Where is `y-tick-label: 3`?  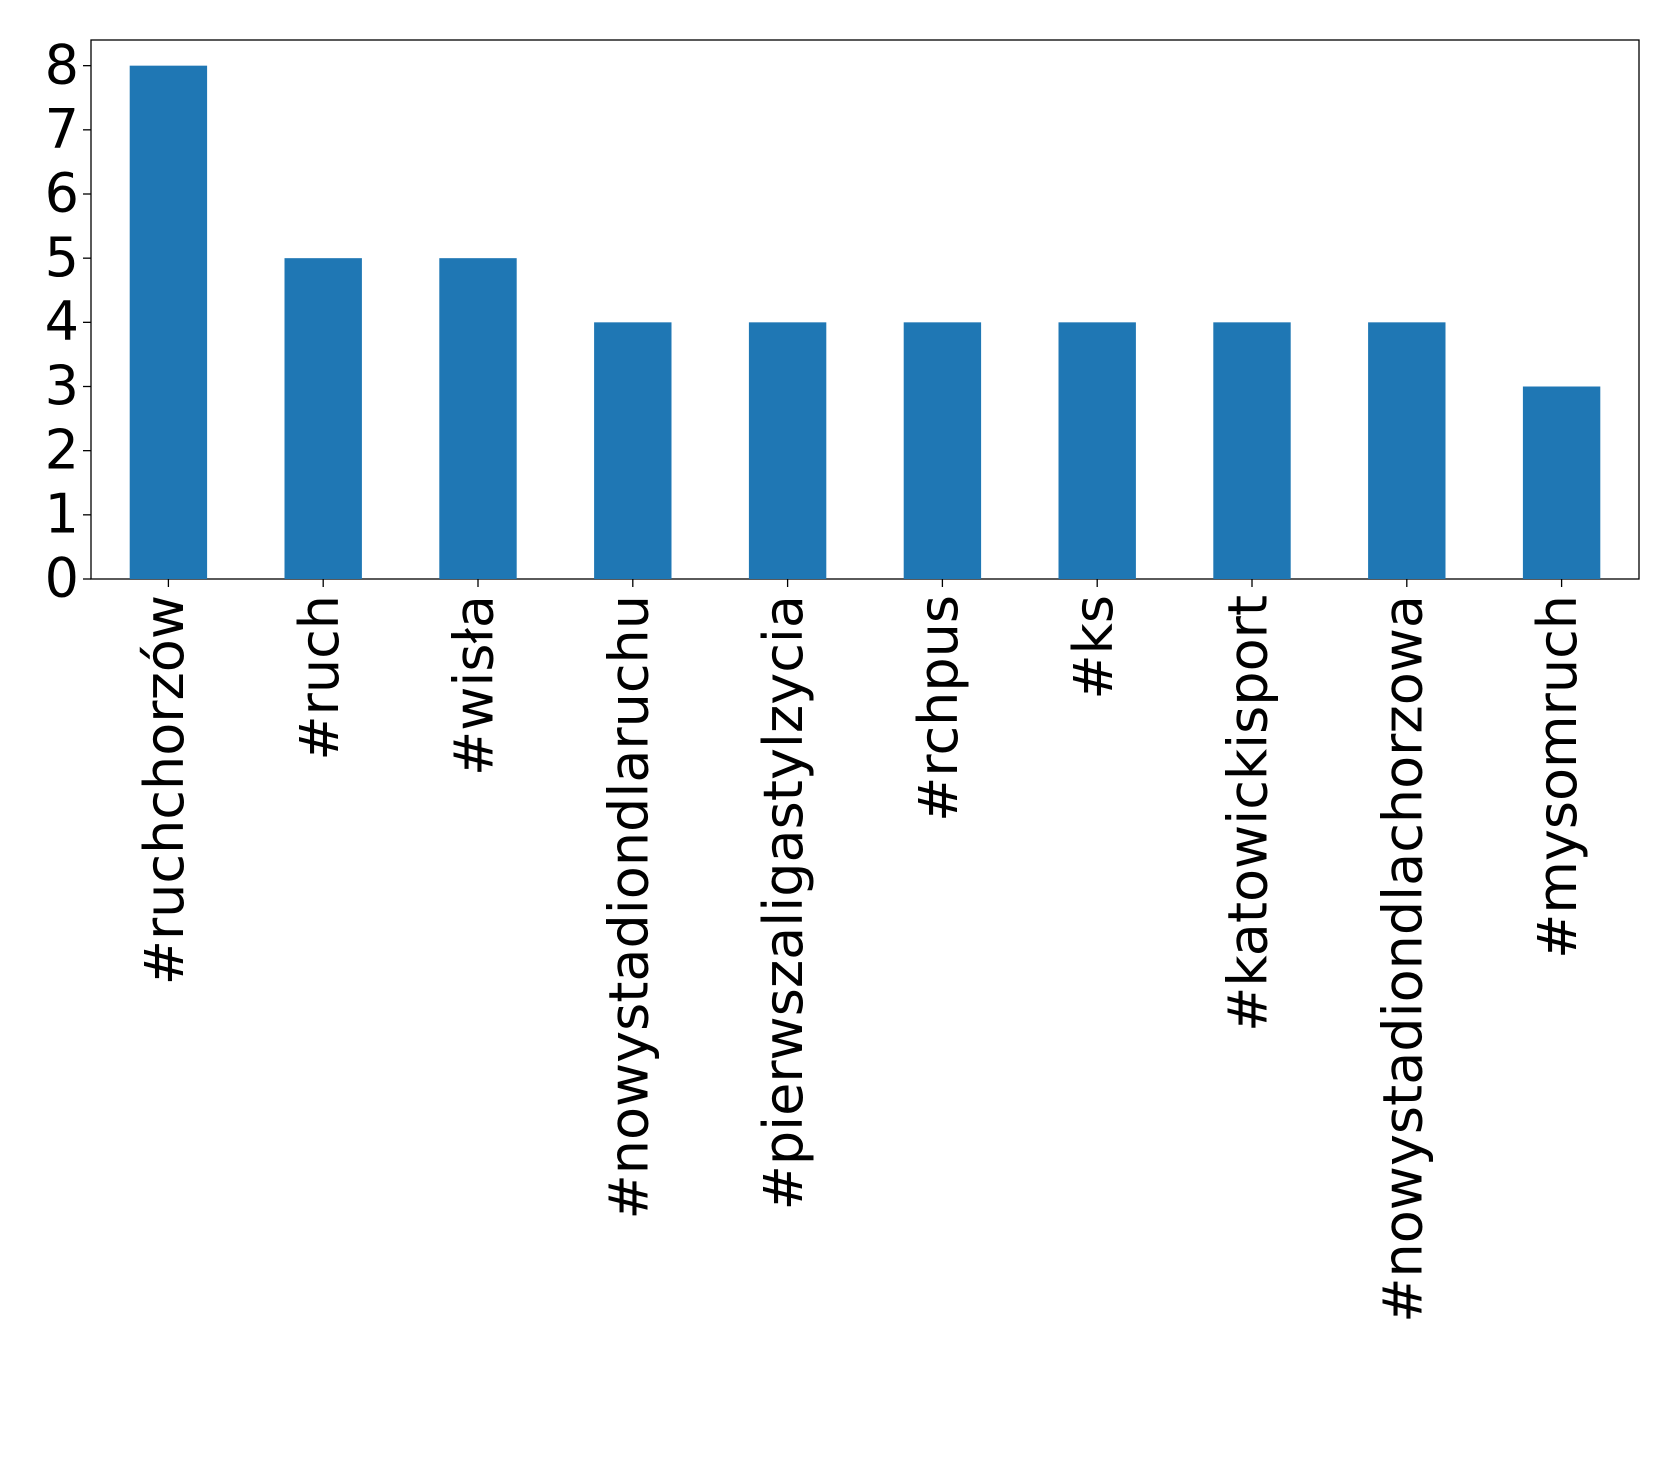 y-tick-label: 3 is located at coordinates (62, 385).